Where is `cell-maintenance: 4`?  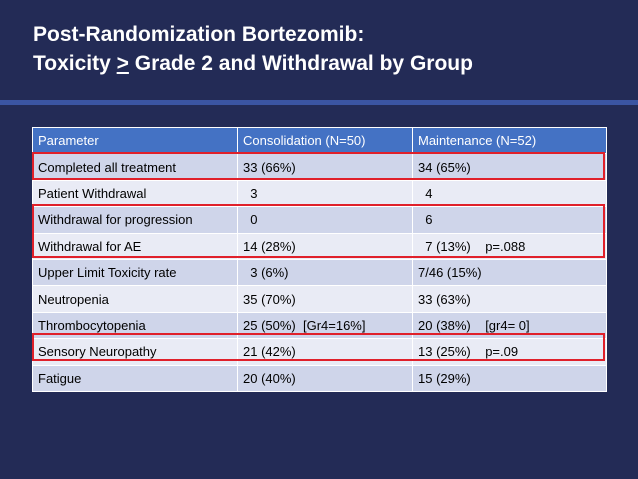
cell-maintenance: 4 is located at coordinates (509, 193).